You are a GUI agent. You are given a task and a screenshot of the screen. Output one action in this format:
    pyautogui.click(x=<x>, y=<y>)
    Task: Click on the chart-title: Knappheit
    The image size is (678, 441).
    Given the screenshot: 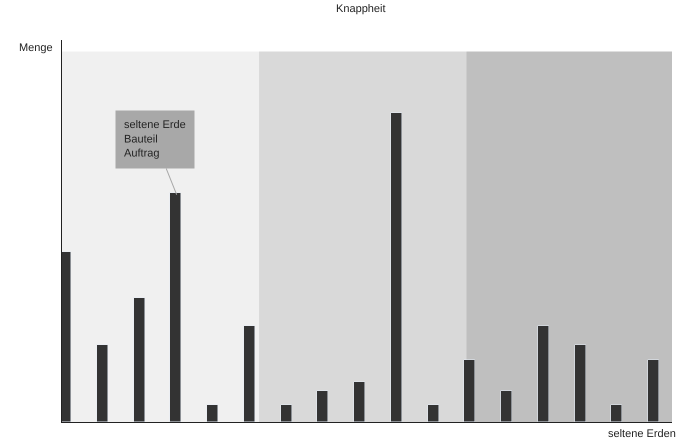 What is the action you would take?
    pyautogui.click(x=361, y=9)
    